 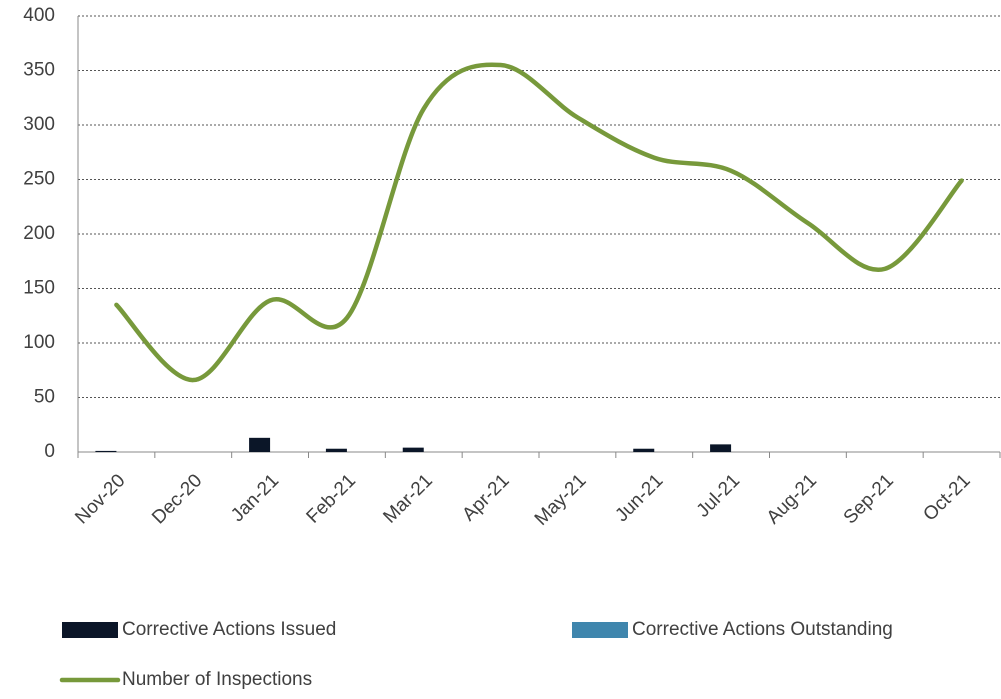 I want to click on legend-label: Corrective Actions Issued, so click(x=229, y=629).